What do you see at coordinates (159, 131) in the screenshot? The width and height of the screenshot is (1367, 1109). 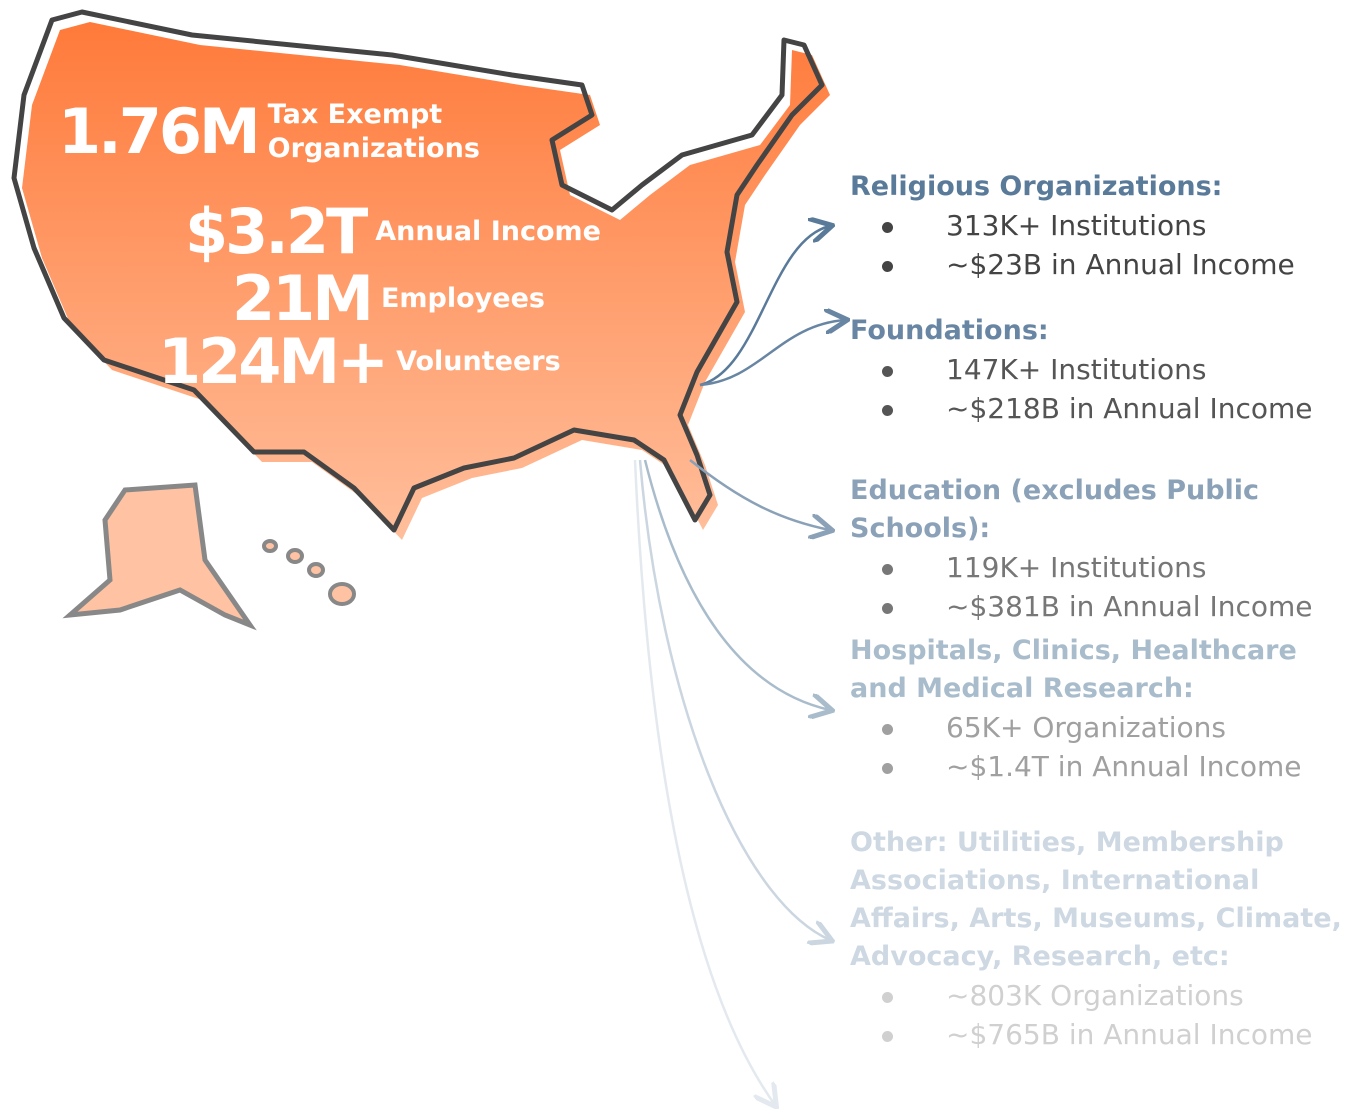 I see `stat-value: 1.76M` at bounding box center [159, 131].